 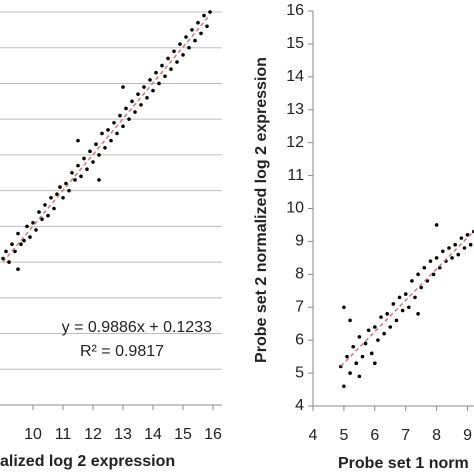 What do you see at coordinates (403, 463) in the screenshot?
I see `x-axis-label: Probe set 1 norm` at bounding box center [403, 463].